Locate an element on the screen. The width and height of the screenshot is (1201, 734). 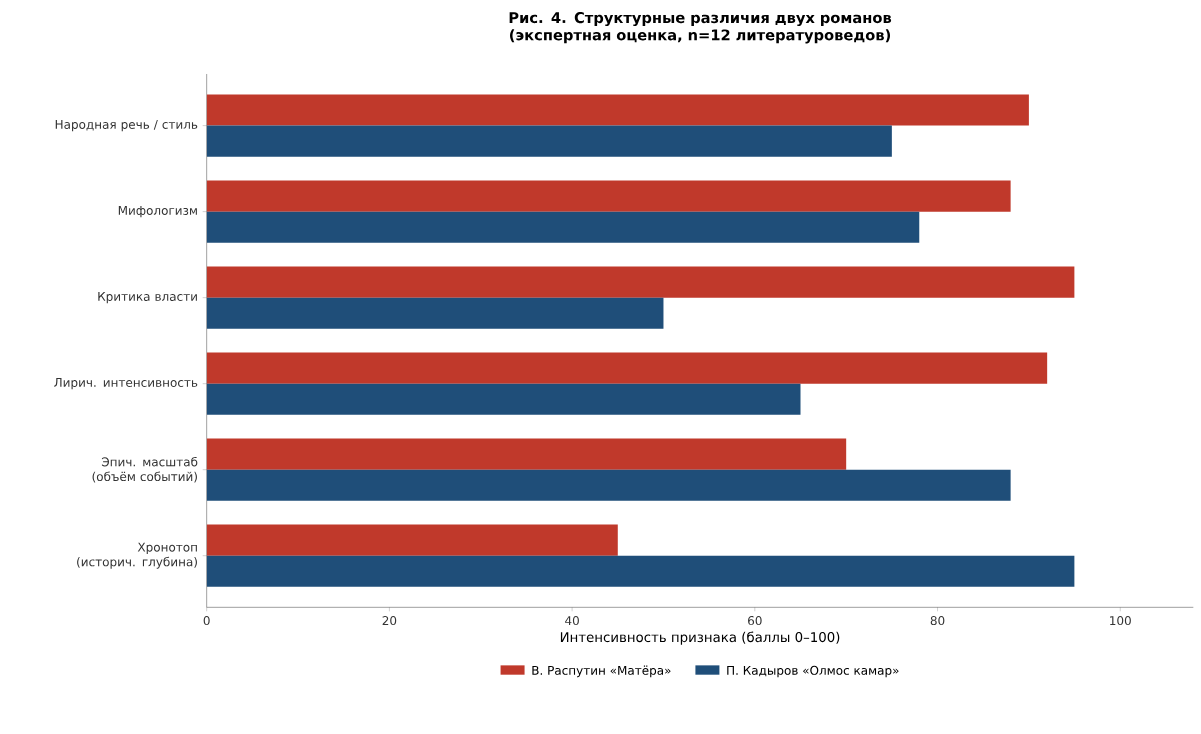
chart-title: Рис. 4. Структурные различия двух романов (экспертная оценка, n=12 литературоведов) is located at coordinates (700, 28).